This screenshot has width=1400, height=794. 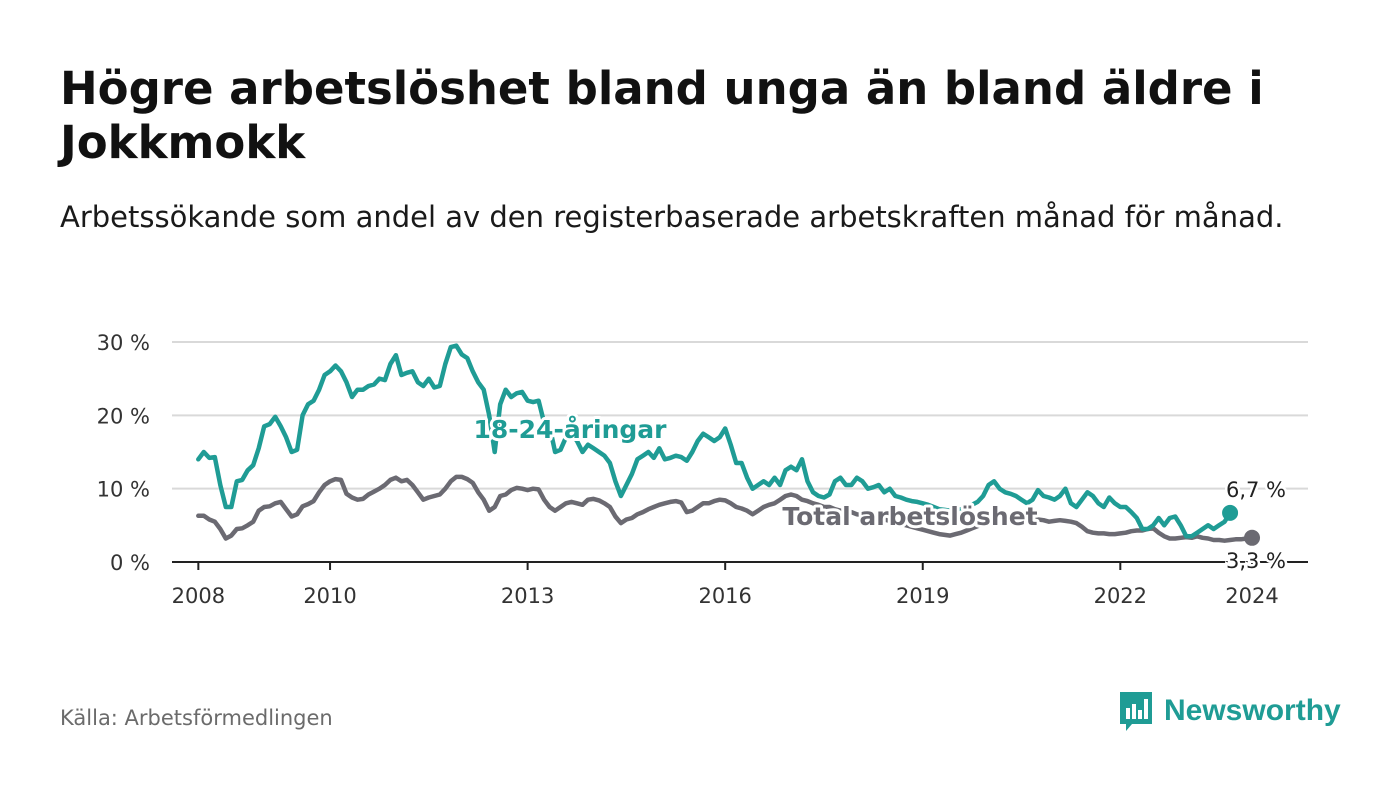 What do you see at coordinates (130, 563) in the screenshot?
I see `y-tick-label: 0 %` at bounding box center [130, 563].